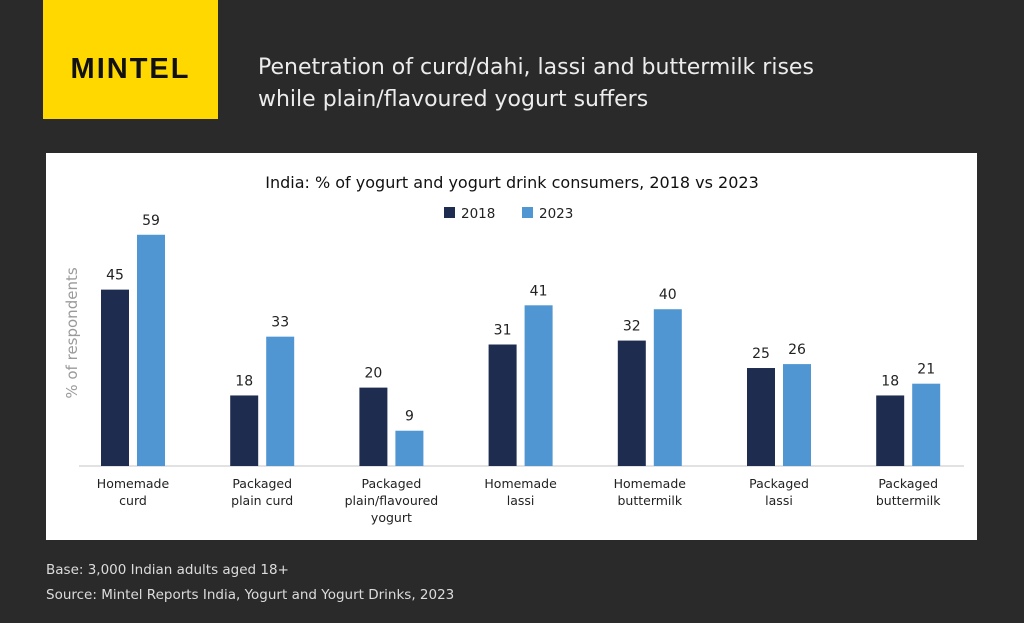 This screenshot has width=1024, height=623. Describe the element at coordinates (527, 212) in the screenshot. I see `legend-swatch-2023` at that location.